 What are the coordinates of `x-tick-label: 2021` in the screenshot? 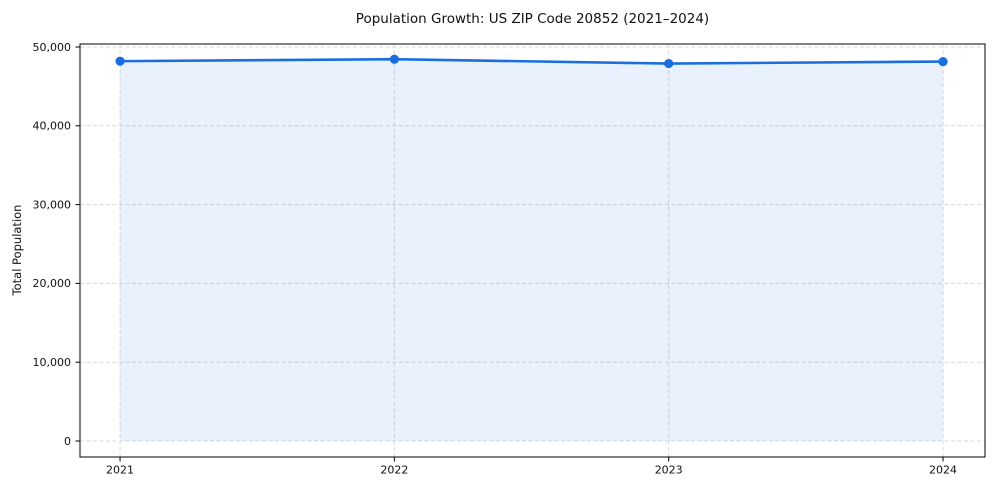 It's located at (120, 470).